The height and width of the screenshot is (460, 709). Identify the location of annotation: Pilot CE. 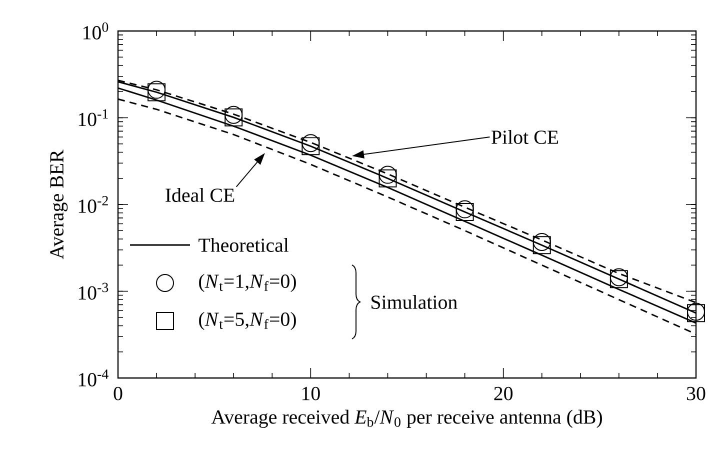
(525, 137).